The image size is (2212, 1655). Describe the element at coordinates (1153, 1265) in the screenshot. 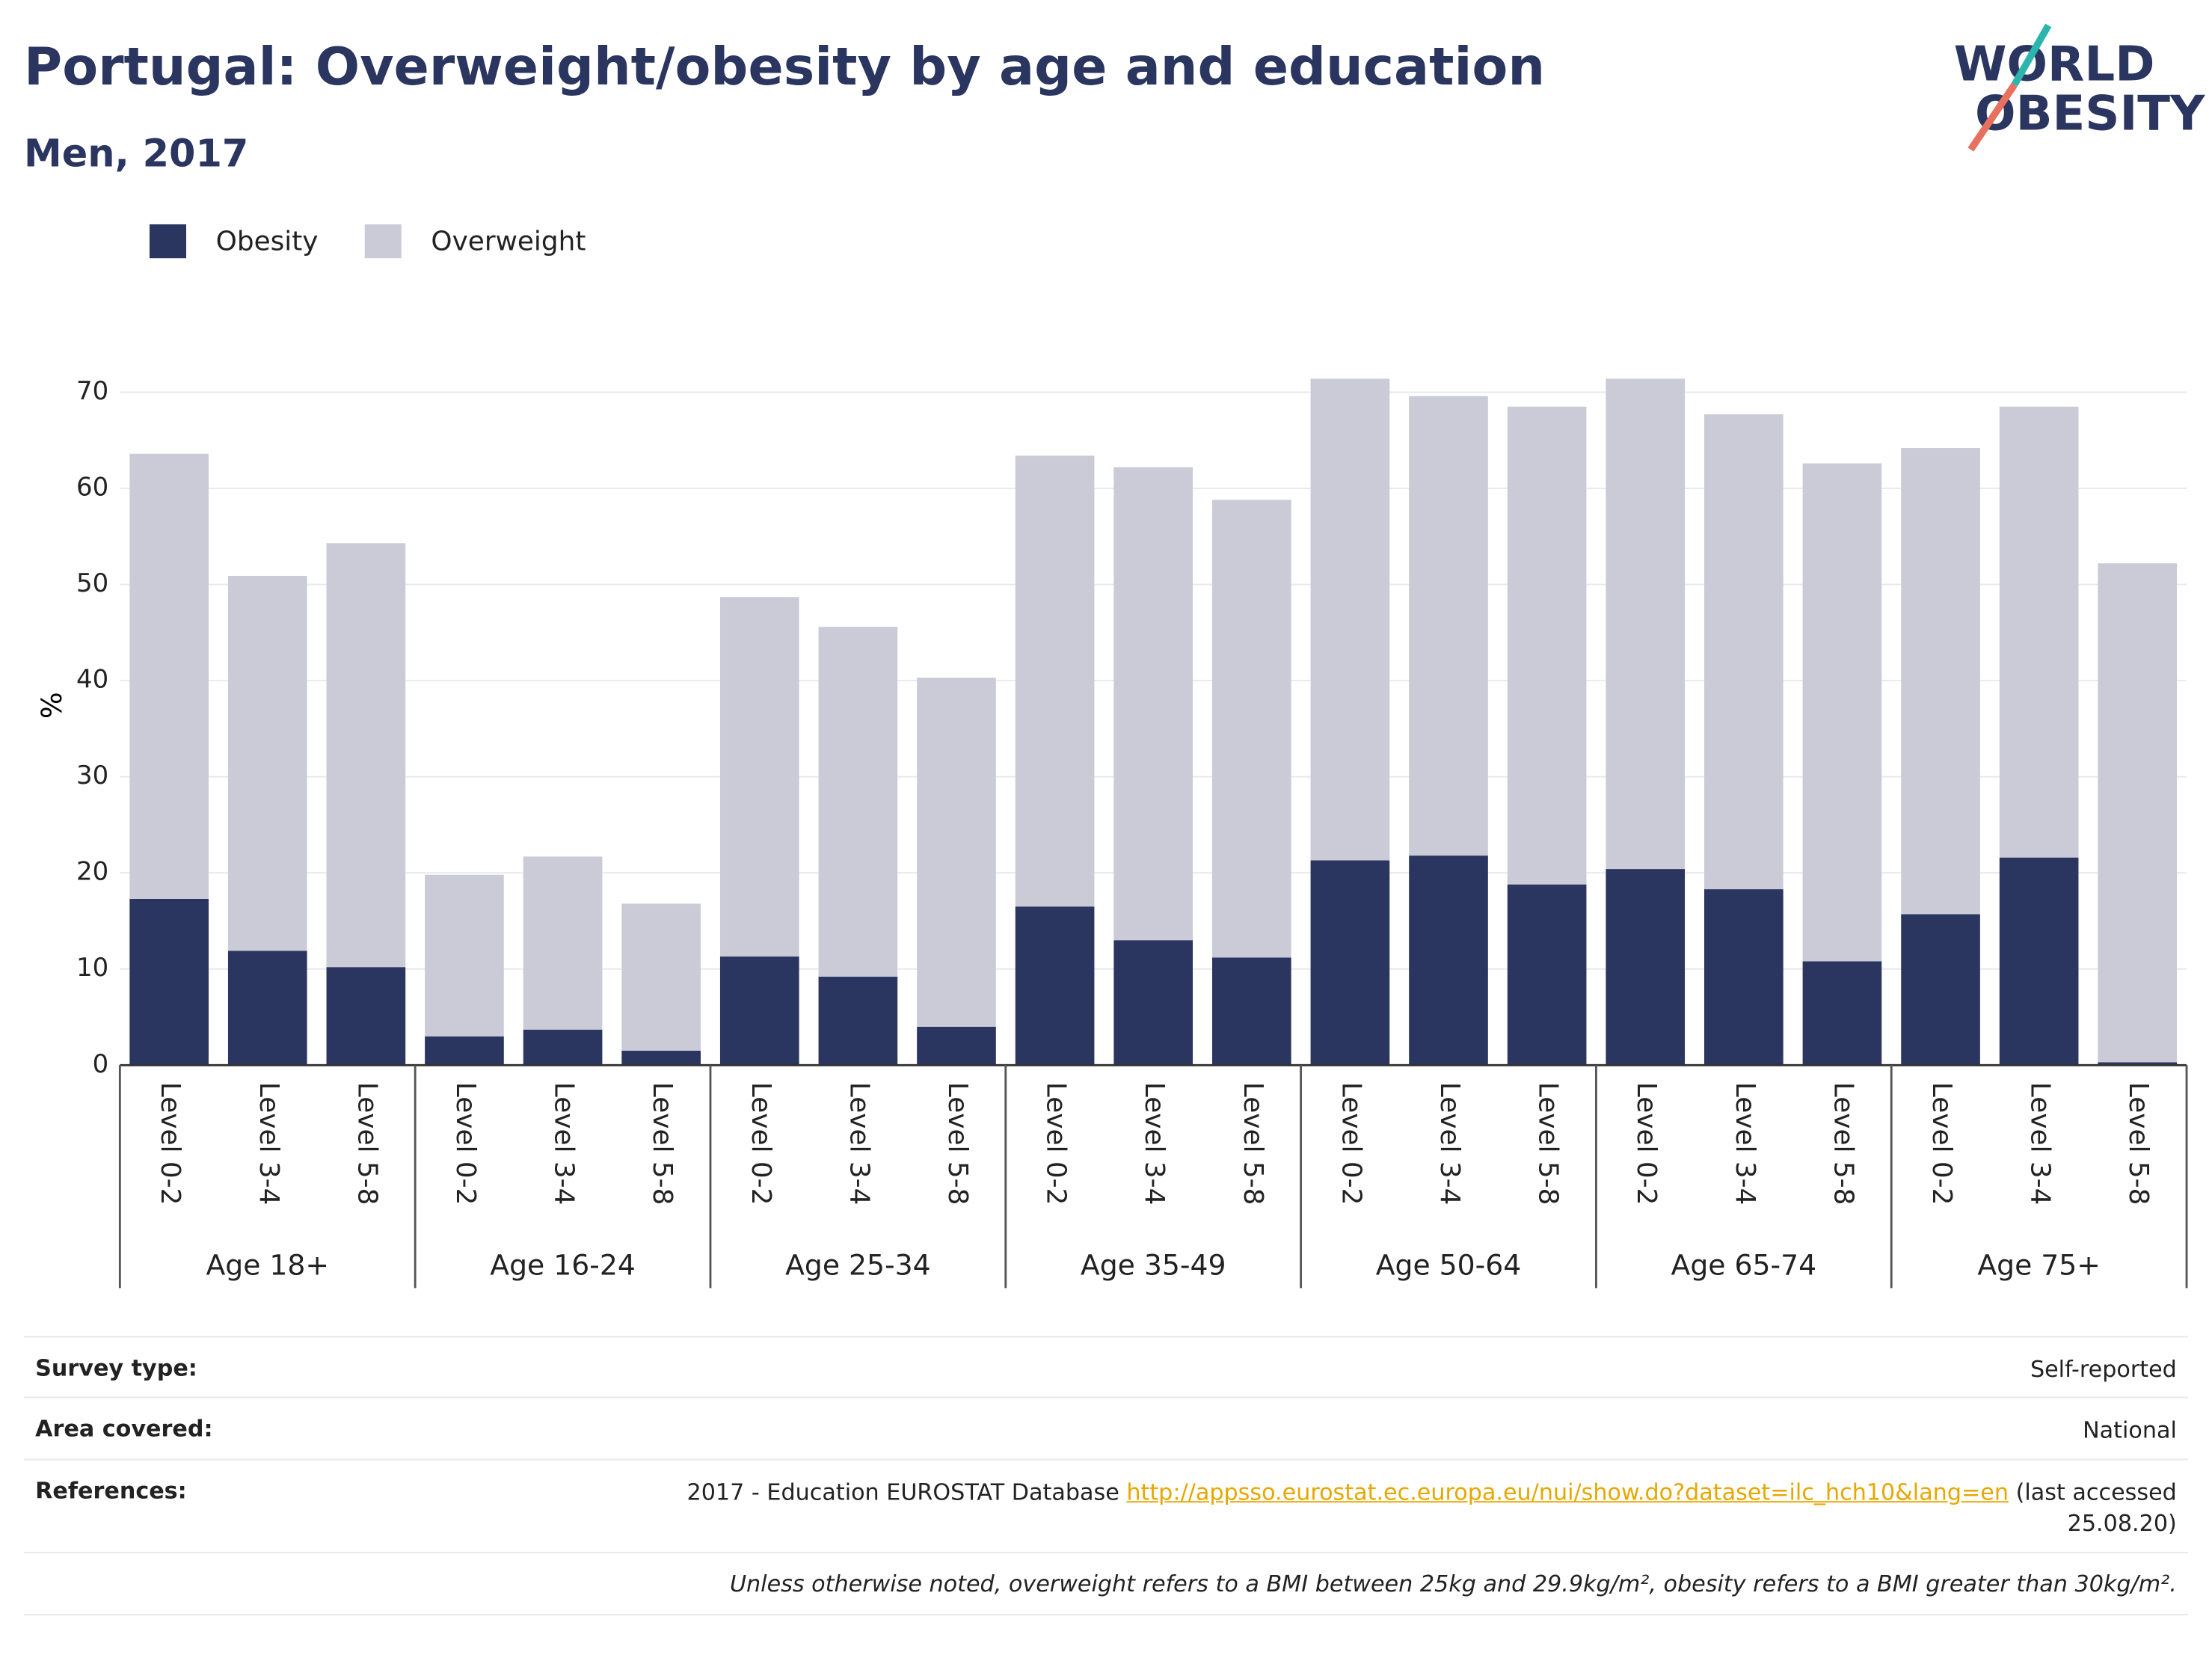

I see `group-label: Age 35-49` at that location.